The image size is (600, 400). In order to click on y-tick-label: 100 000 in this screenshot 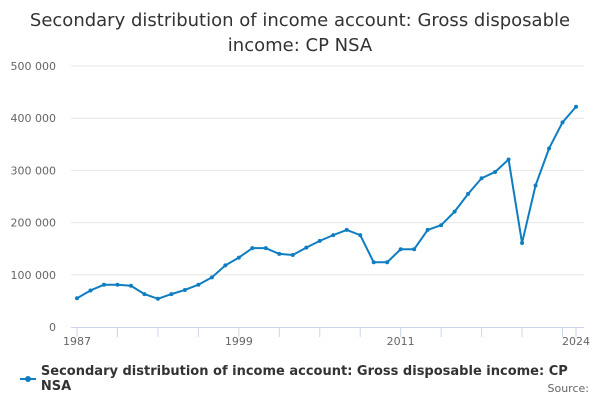, I will do `click(34, 275)`.